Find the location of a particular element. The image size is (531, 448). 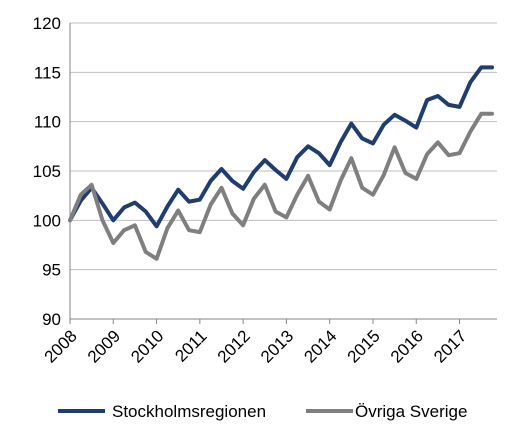

y-axis-ticks: 90 95 100 105 110 115 120 is located at coordinates (47, 171).